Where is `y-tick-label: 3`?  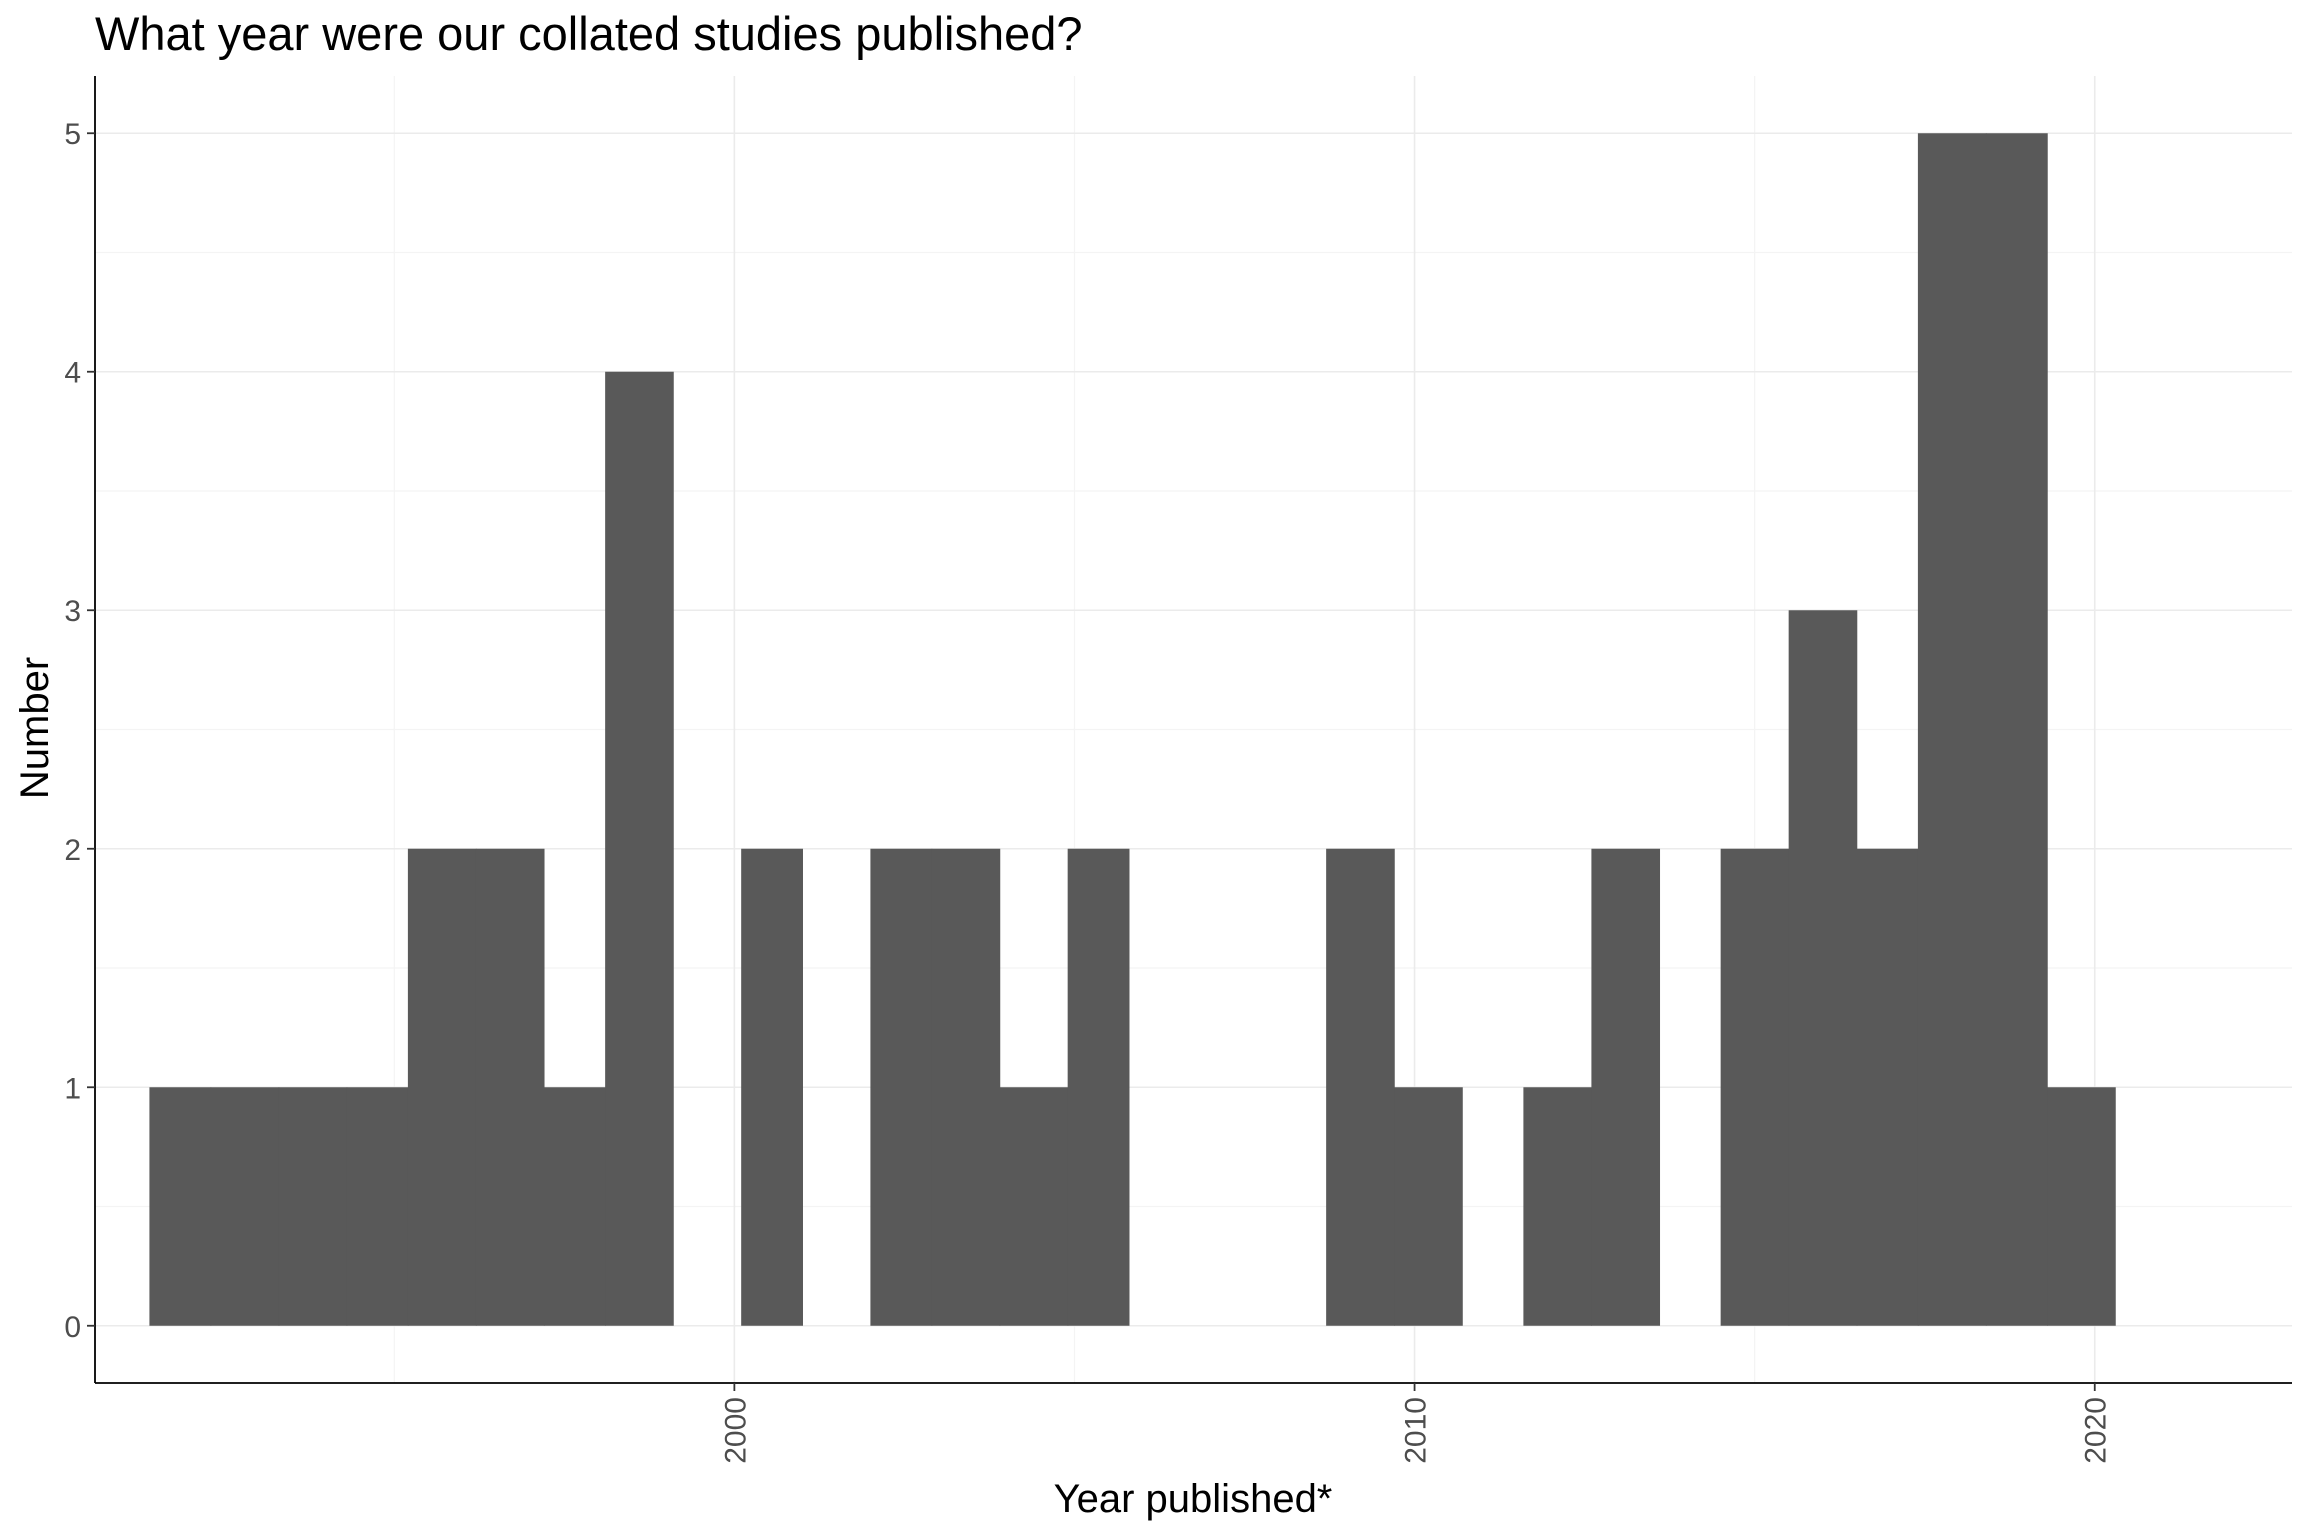
y-tick-label: 3 is located at coordinates (72, 611).